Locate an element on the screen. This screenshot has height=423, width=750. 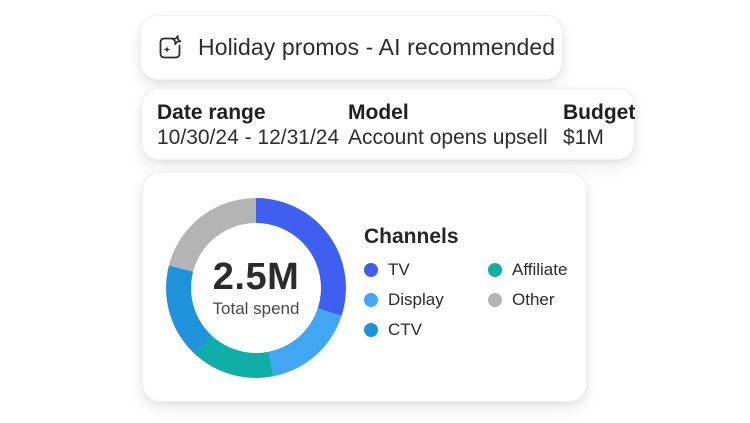
legend-item-other: Other is located at coordinates (527, 299).